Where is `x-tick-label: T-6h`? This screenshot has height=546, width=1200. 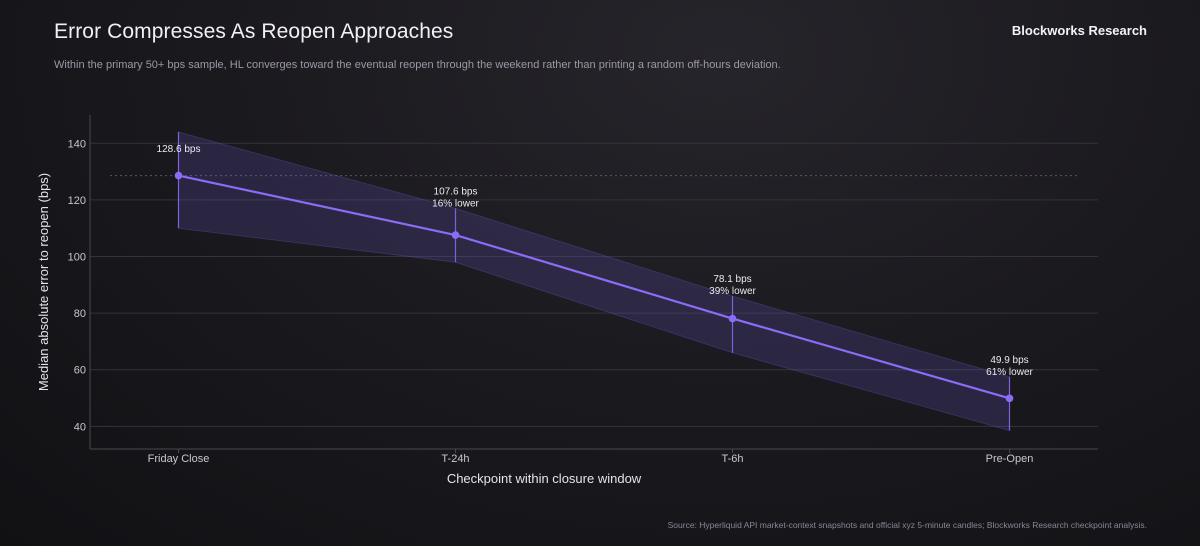
x-tick-label: T-6h is located at coordinates (732, 459).